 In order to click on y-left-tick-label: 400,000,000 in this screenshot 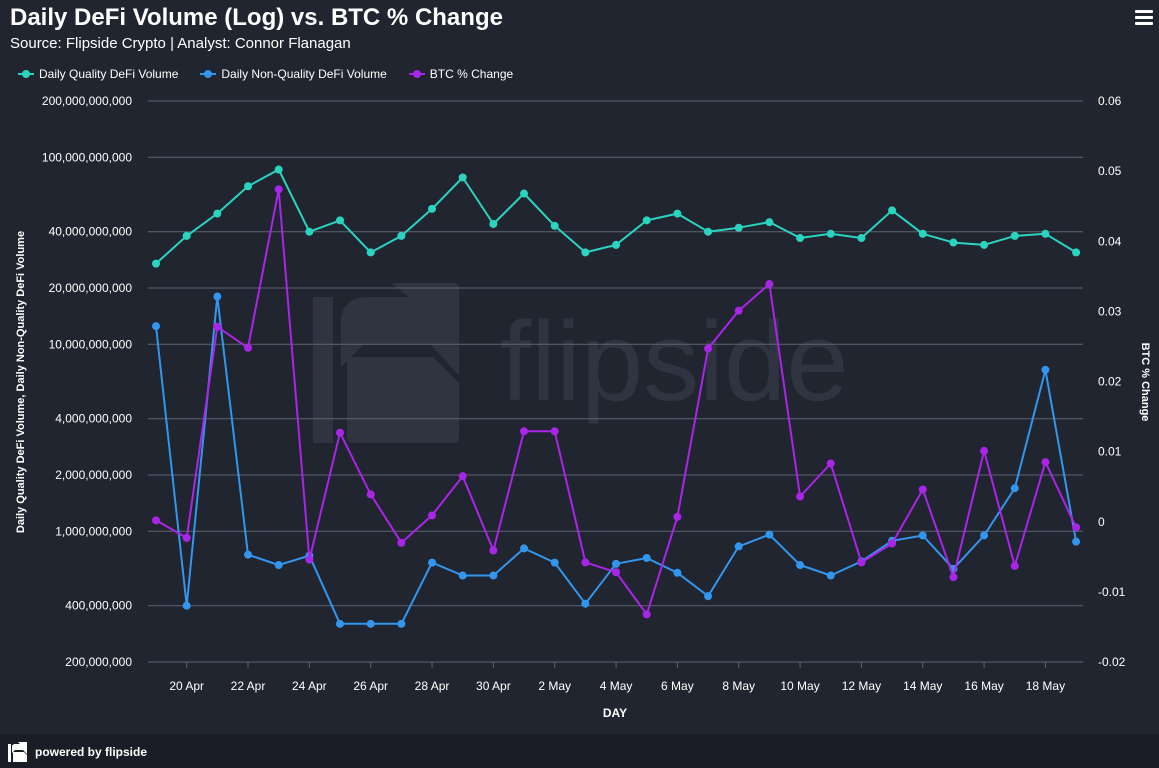, I will do `click(98, 606)`.